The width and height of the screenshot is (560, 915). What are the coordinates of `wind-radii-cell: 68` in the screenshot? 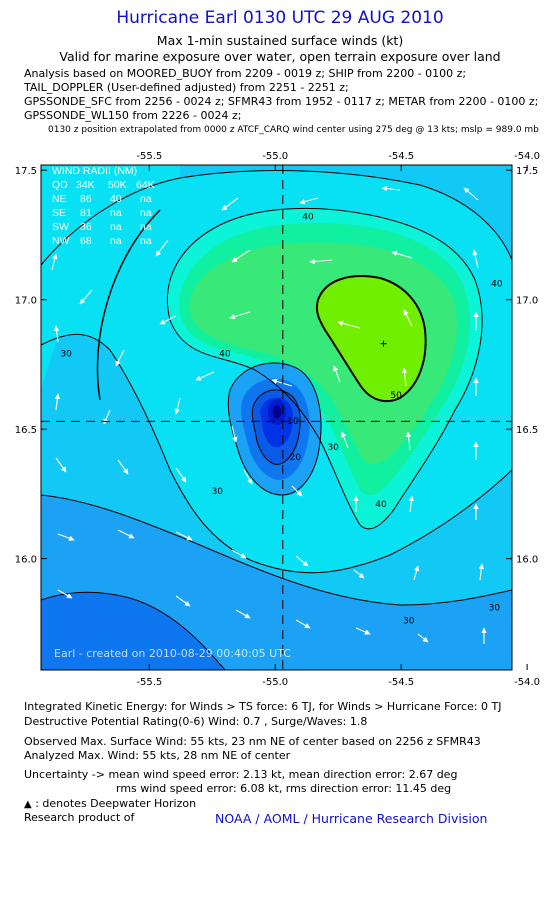 It's located at (86, 241).